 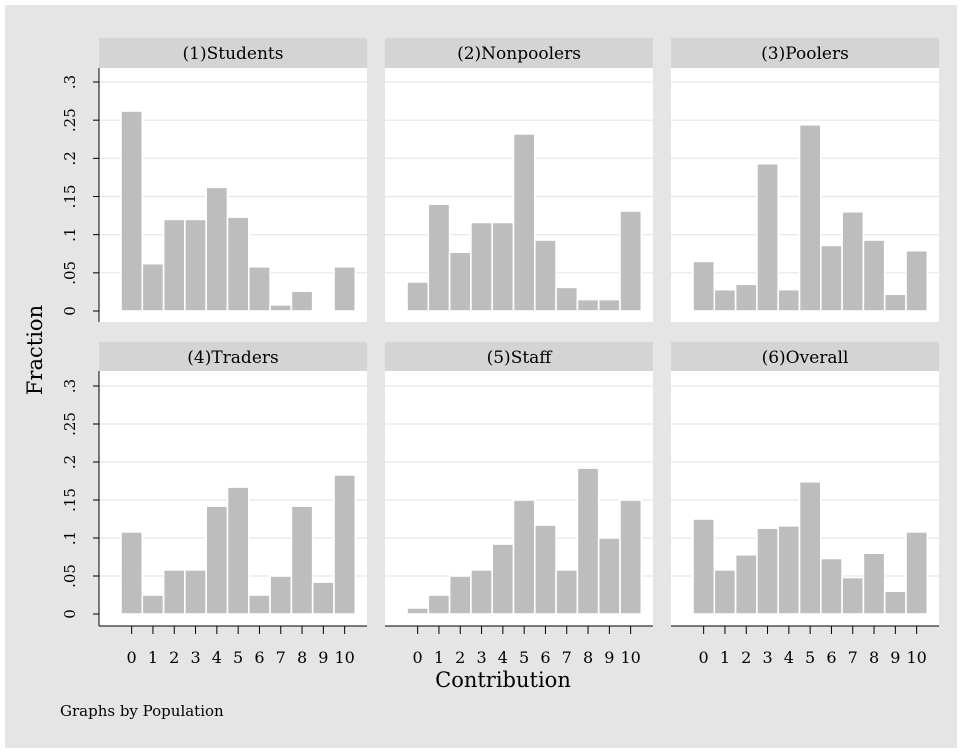 I want to click on panel-4: (4)Traders 0 .05 .1 .15 .2 .25 .3, so click(x=214, y=484).